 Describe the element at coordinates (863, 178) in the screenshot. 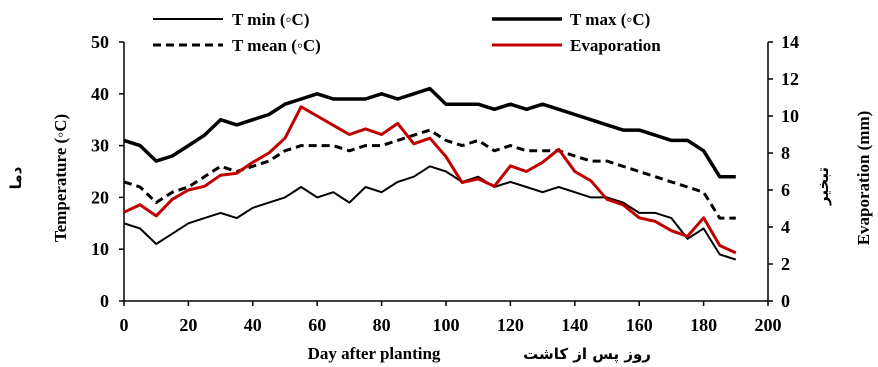

I see `y2-axis-label: Evaporation (mm)` at that location.